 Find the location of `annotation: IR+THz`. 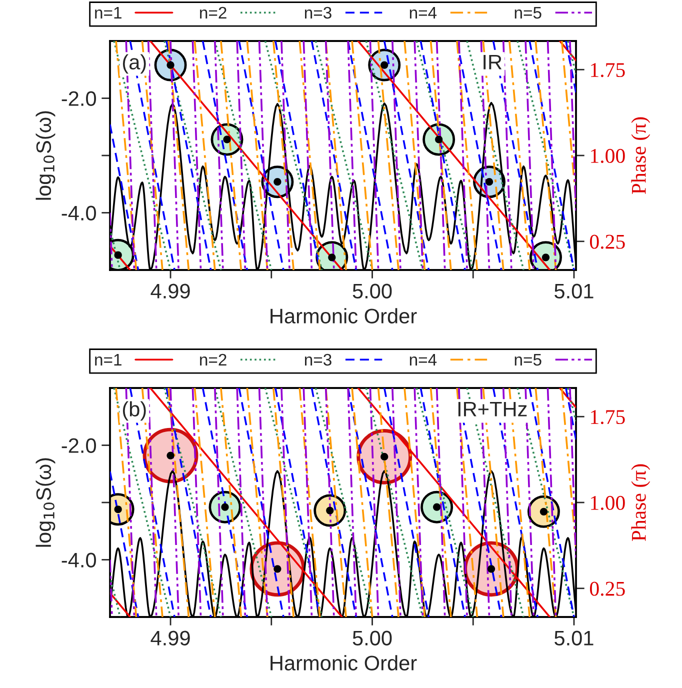

annotation: IR+THz is located at coordinates (492, 409).